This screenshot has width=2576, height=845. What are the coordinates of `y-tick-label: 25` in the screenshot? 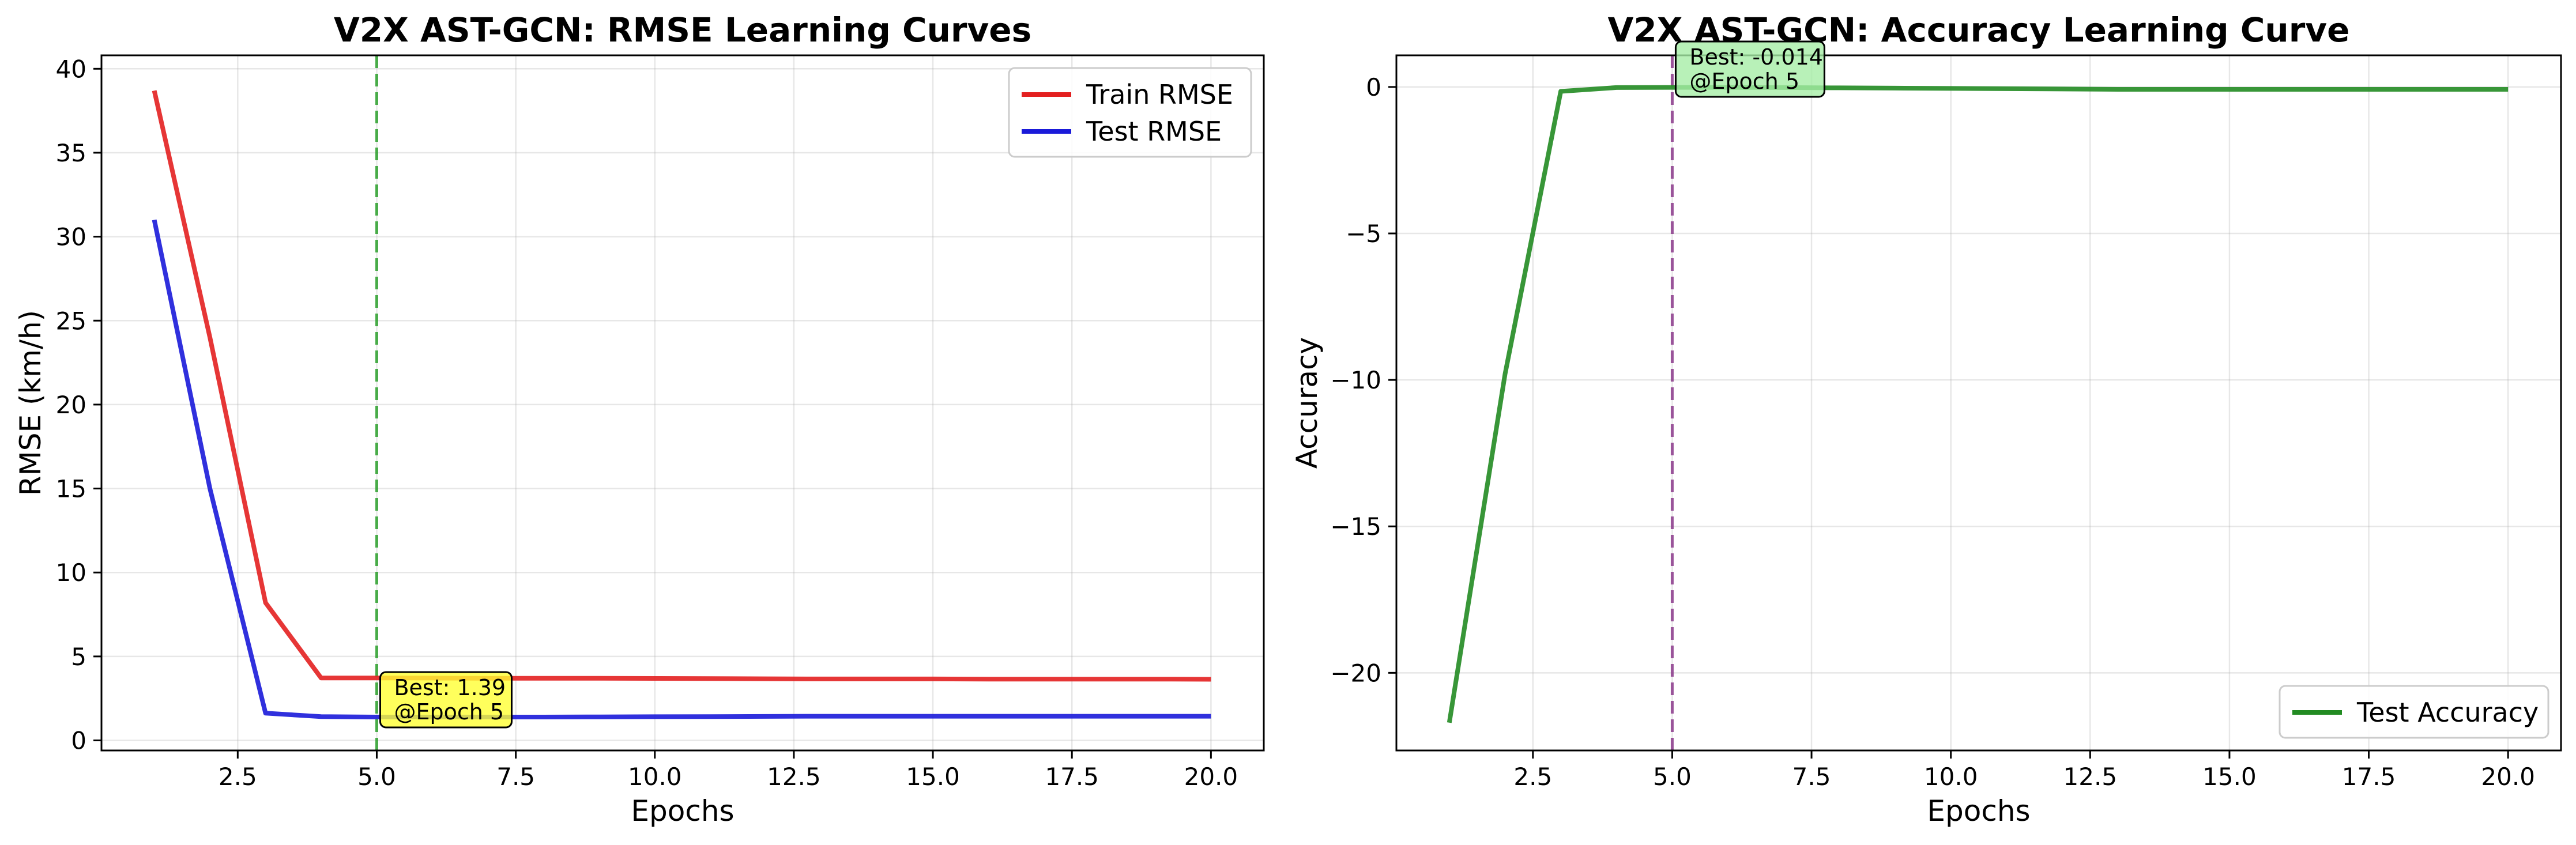 It's located at (71, 321).